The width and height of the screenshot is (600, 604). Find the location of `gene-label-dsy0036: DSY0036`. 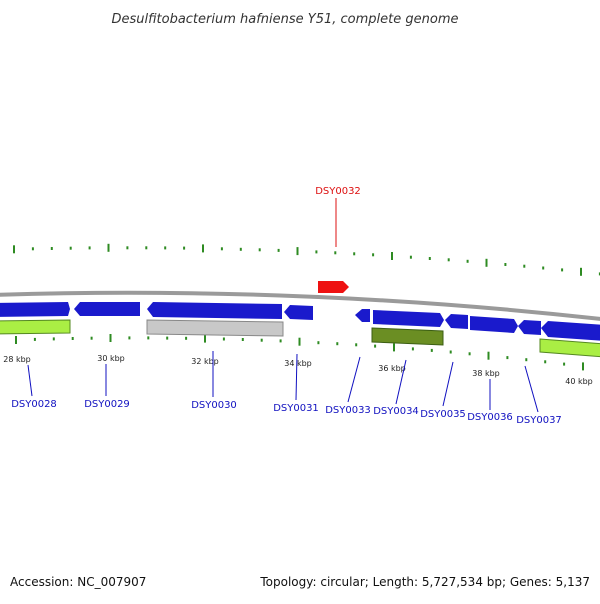

gene-label-dsy0036: DSY0036 is located at coordinates (490, 417).